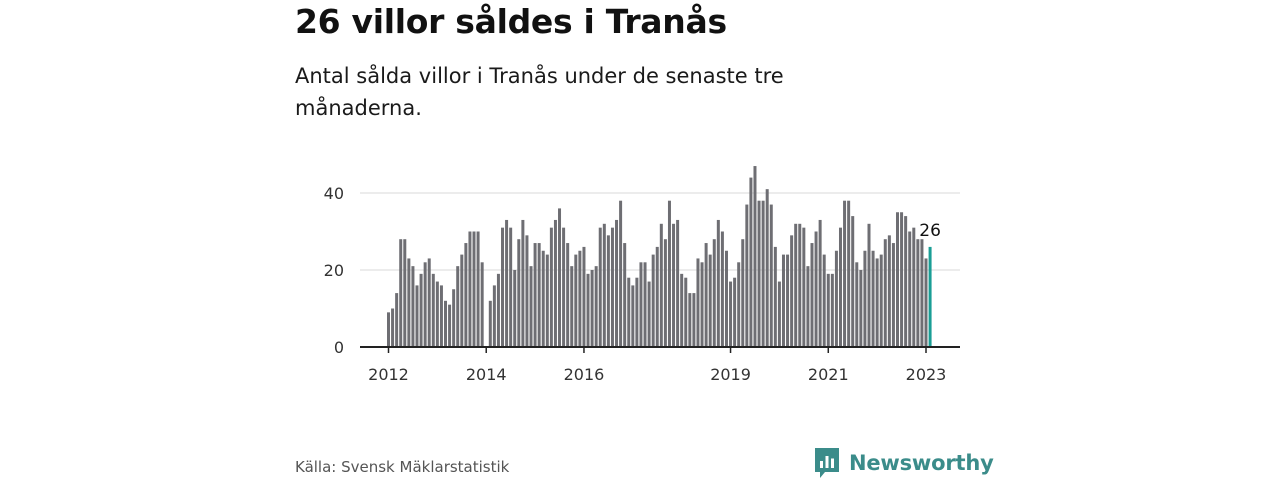  I want to click on y-tick-label: 40, so click(334, 193).